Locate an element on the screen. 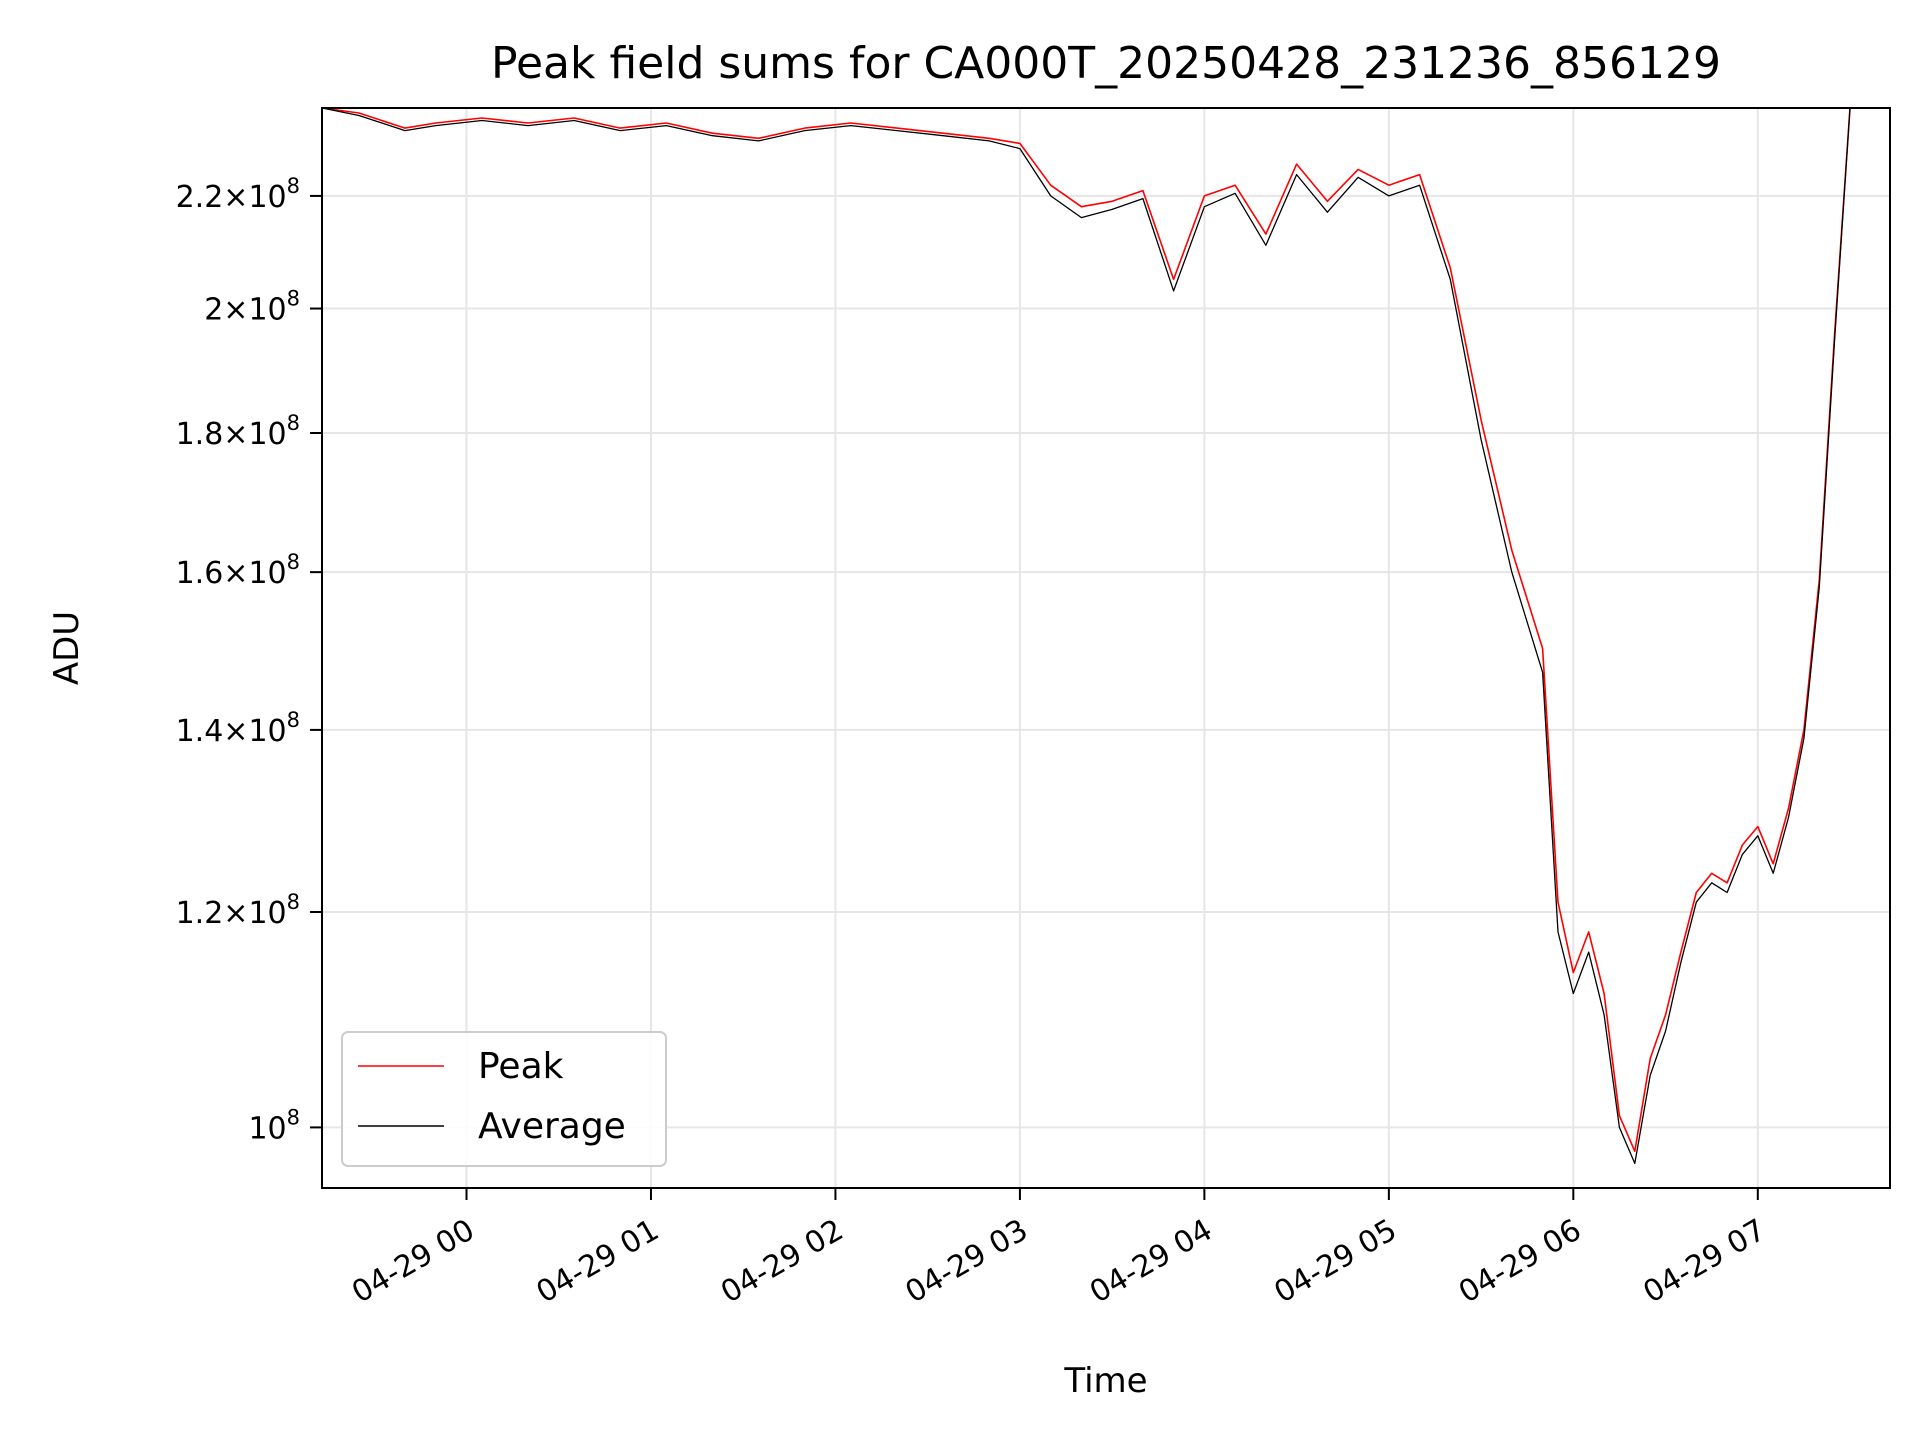 Image resolution: width=1920 pixels, height=1440 pixels. legend-label-average: Average is located at coordinates (552, 1126).